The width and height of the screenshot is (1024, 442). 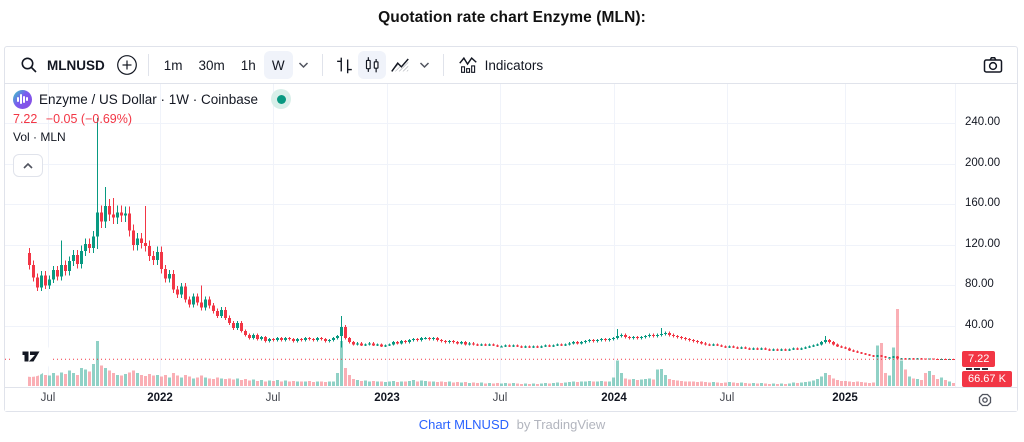 I want to click on candles-style-button-active, so click(x=371, y=65).